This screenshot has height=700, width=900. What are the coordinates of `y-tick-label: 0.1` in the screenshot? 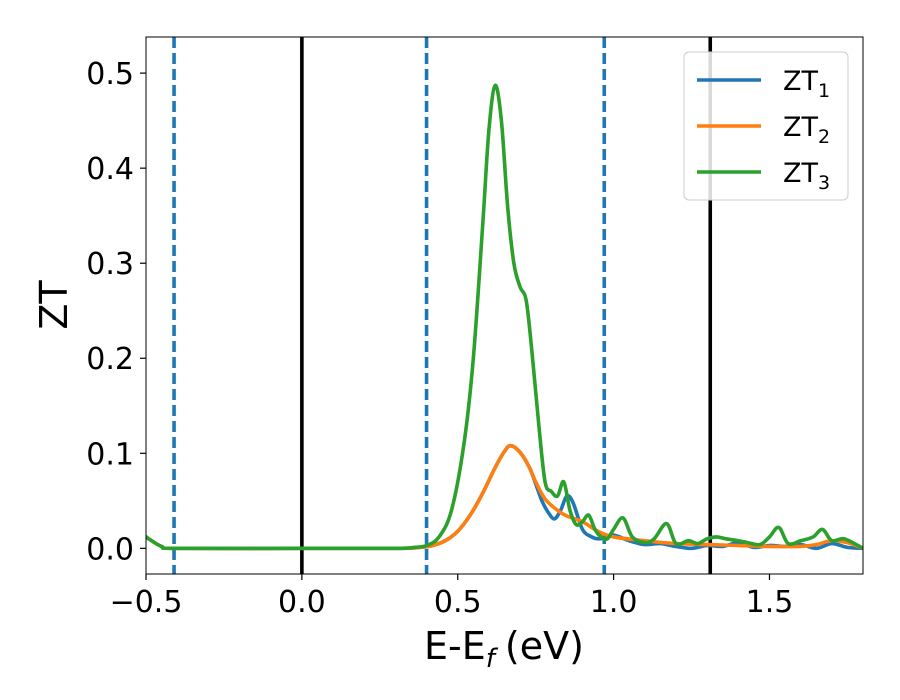 It's located at (110, 454).